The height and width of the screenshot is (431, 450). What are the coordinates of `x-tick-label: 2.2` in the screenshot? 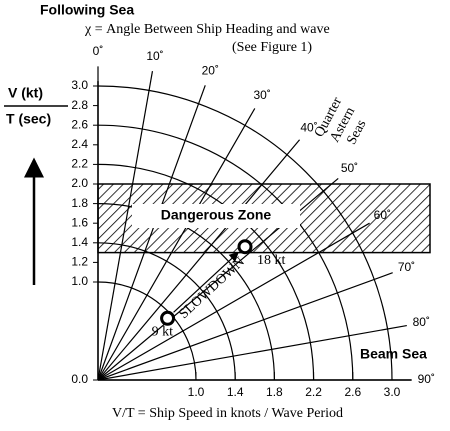 It's located at (313, 392).